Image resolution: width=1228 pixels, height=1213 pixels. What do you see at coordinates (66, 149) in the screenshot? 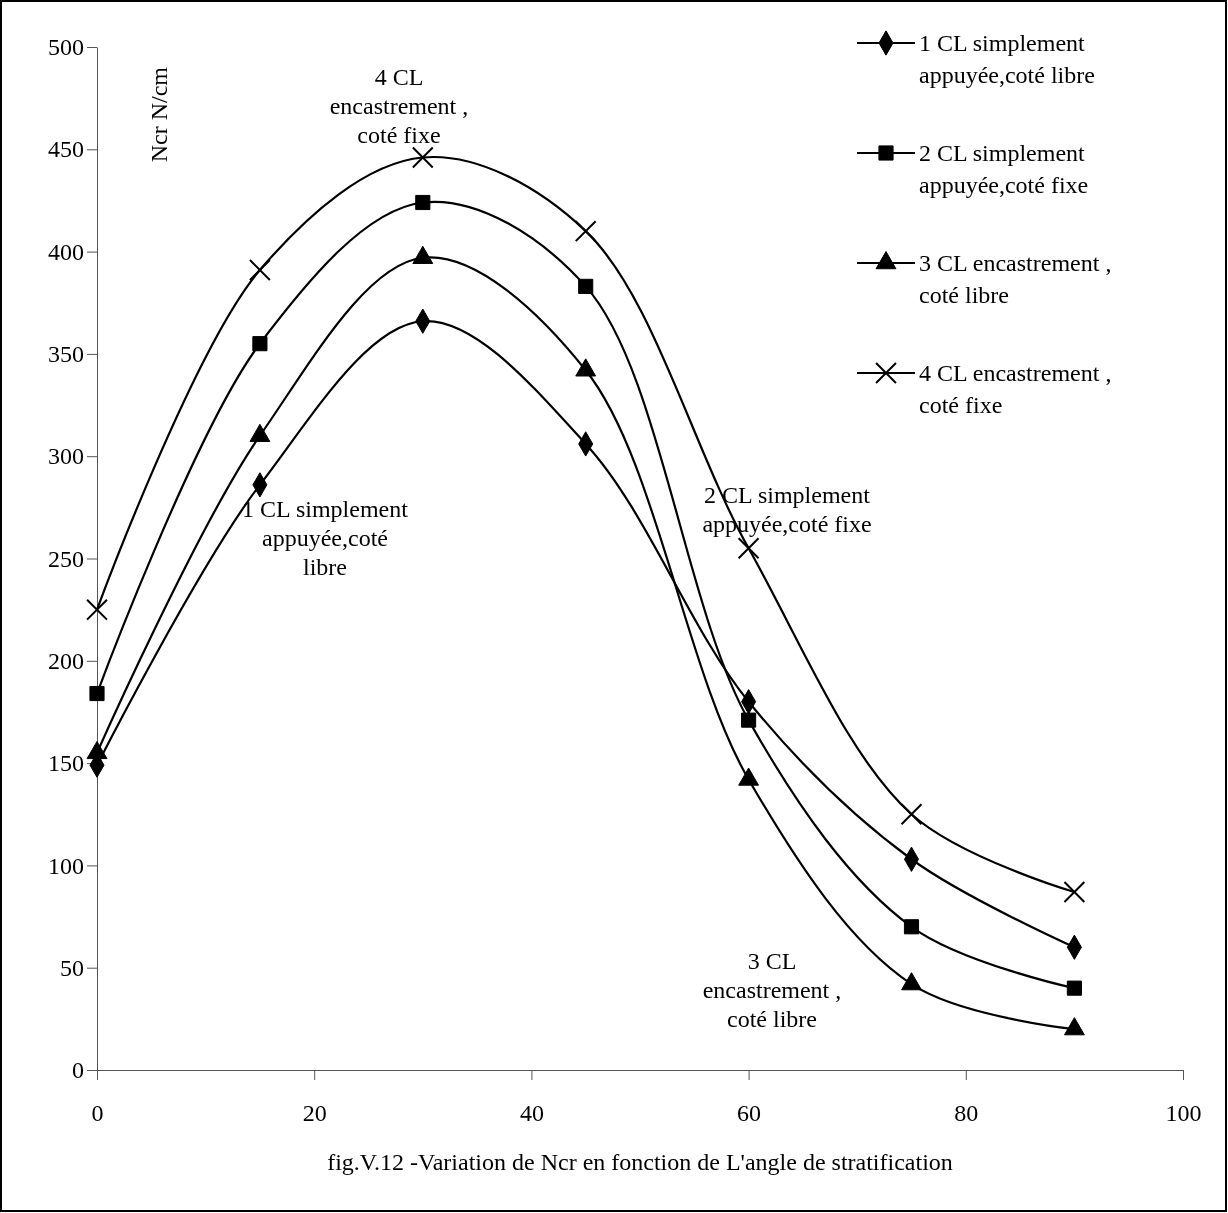
I see `y-tick-label: 450` at bounding box center [66, 149].